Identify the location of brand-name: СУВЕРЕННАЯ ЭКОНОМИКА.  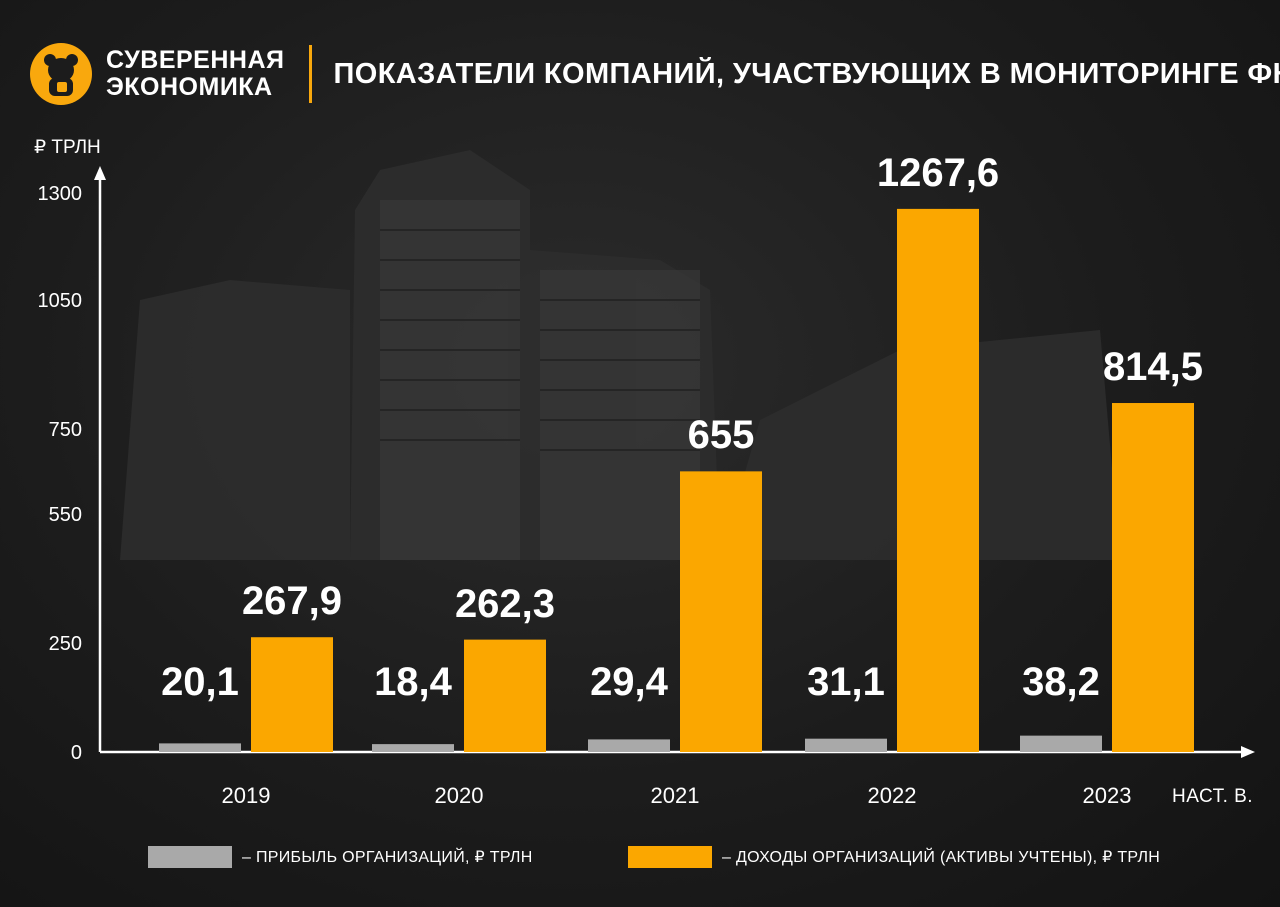
(195, 74).